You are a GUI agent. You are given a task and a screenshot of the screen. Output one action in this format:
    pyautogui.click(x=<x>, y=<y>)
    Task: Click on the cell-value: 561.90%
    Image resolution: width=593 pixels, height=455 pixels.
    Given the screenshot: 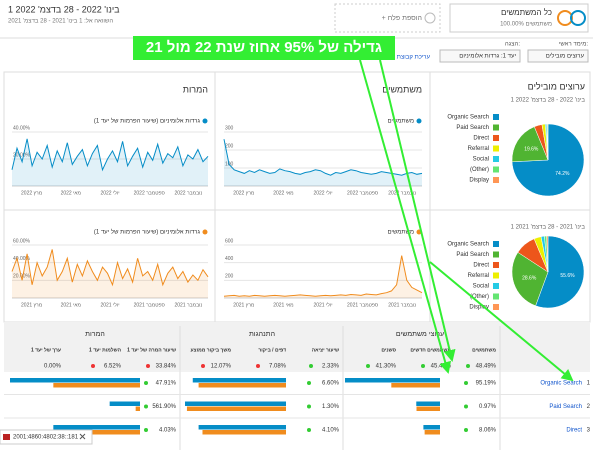 What is the action you would take?
    pyautogui.click(x=164, y=407)
    